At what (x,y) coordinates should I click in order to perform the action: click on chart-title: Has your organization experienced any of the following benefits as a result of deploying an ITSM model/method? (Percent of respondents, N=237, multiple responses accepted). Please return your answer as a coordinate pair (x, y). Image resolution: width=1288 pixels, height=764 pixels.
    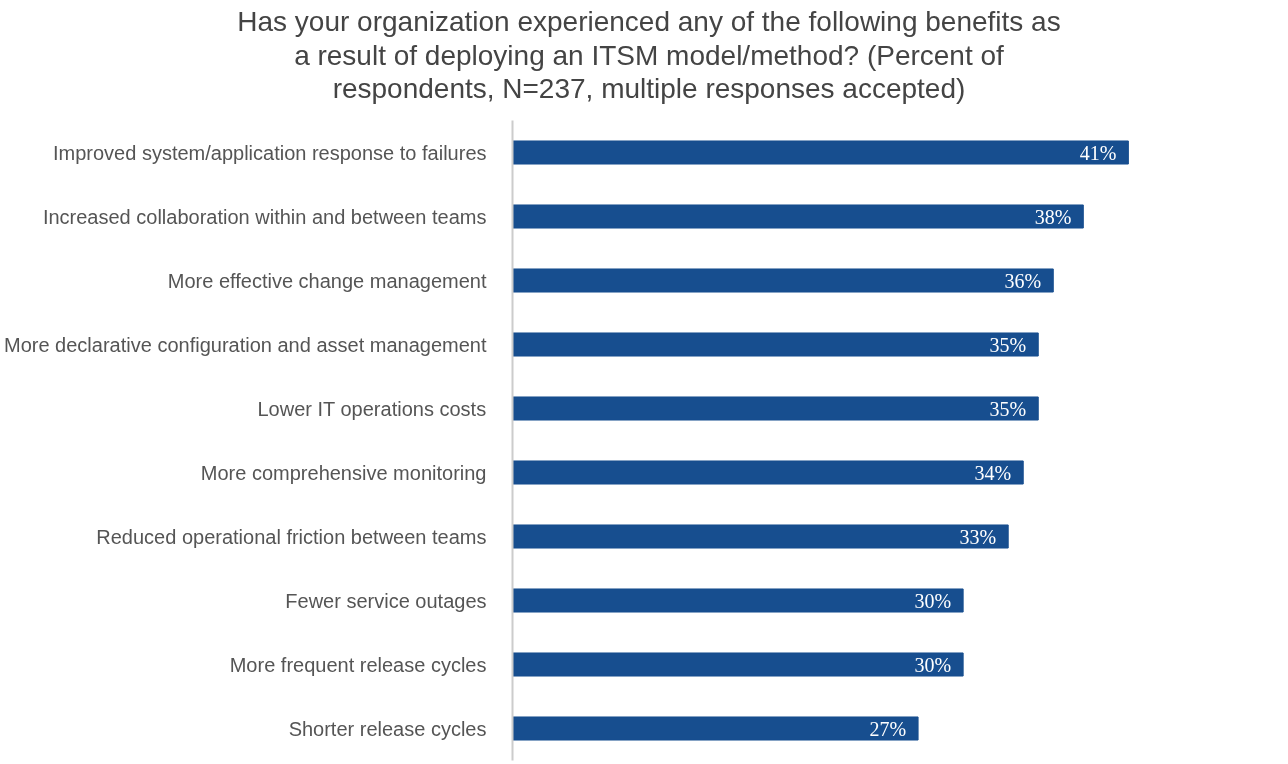
    Looking at the image, I should click on (649, 55).